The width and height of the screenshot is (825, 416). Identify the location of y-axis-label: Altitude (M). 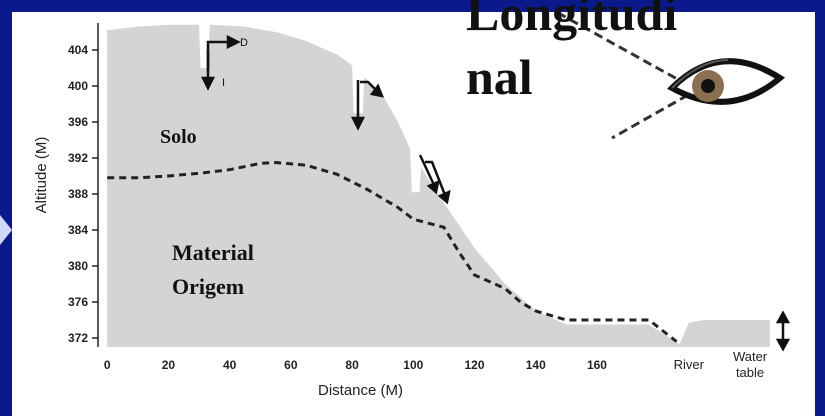
(41, 175).